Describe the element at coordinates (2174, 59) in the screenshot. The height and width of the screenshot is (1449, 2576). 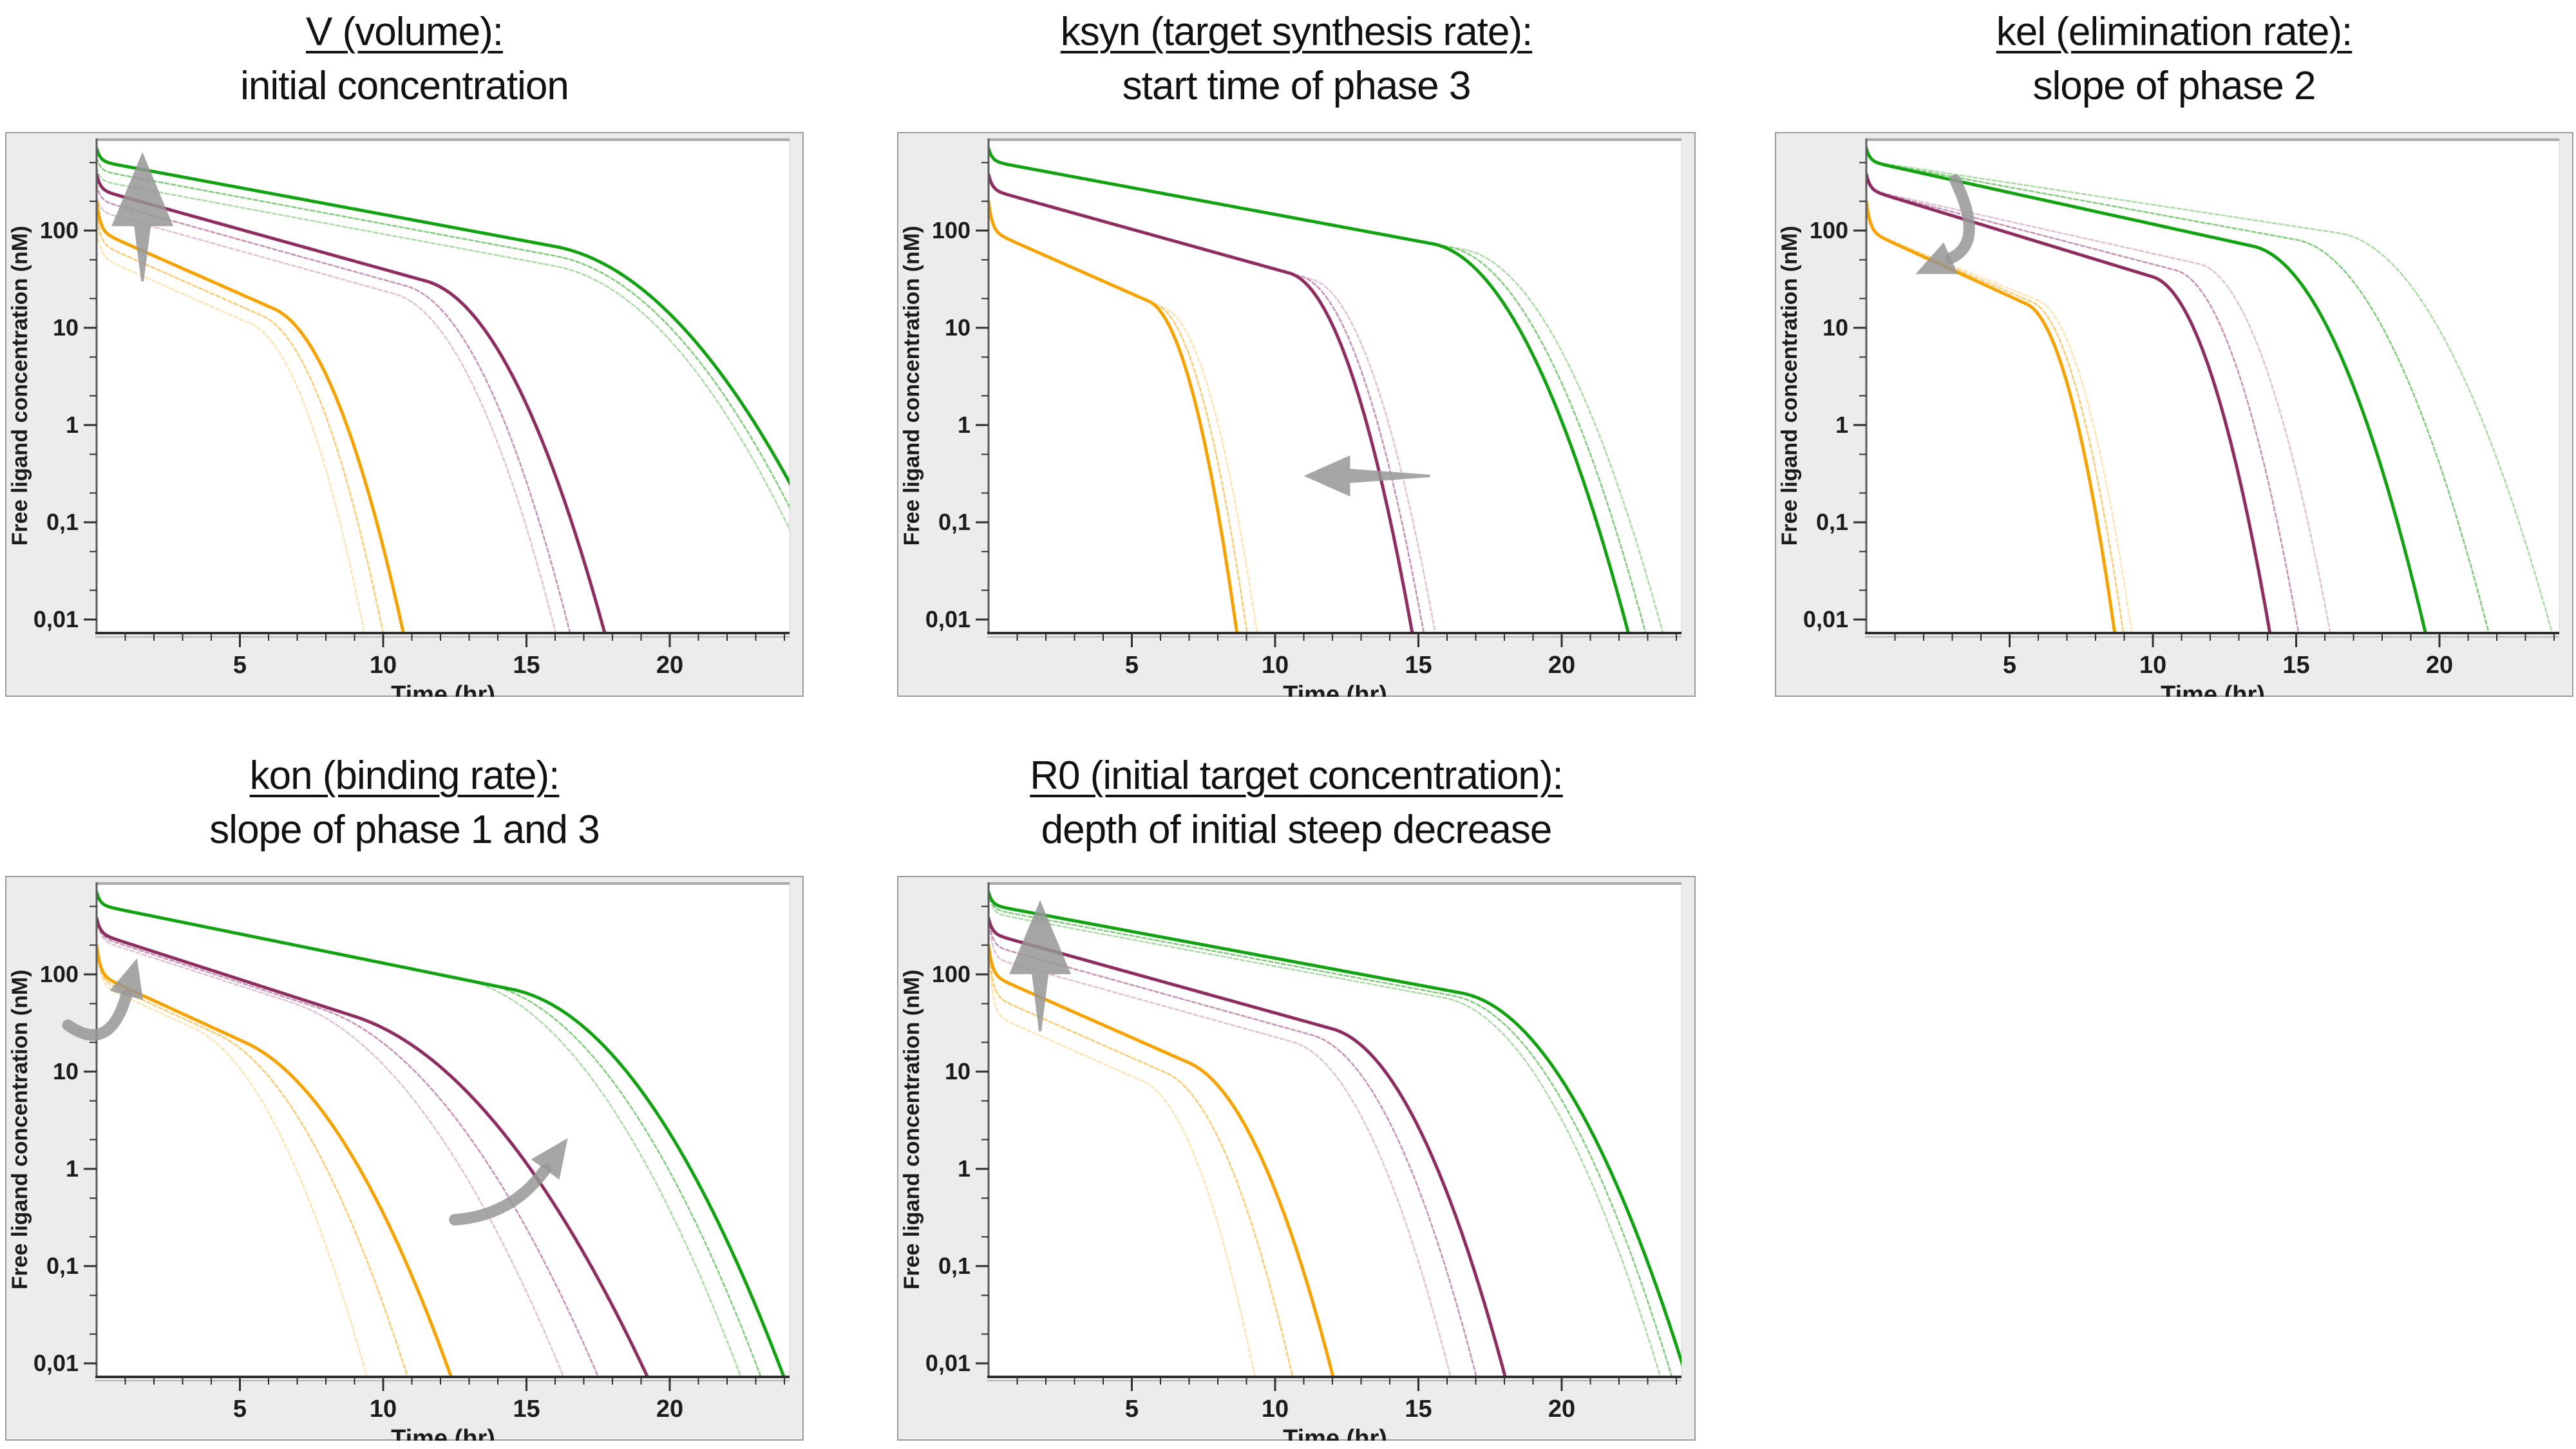
I see `panel-title-kel: kel (elimination rate): slope of phase 2` at that location.